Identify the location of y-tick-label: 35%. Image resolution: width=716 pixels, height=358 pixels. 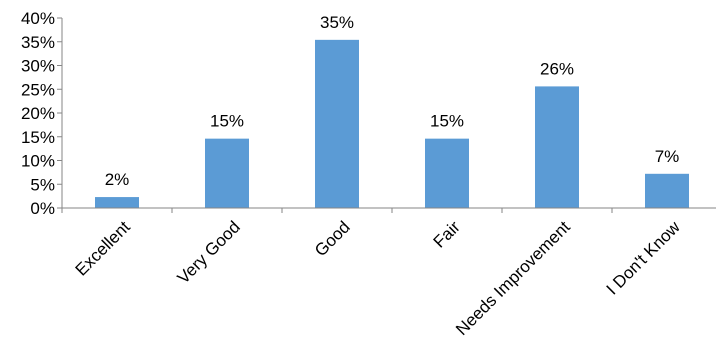
(38, 42).